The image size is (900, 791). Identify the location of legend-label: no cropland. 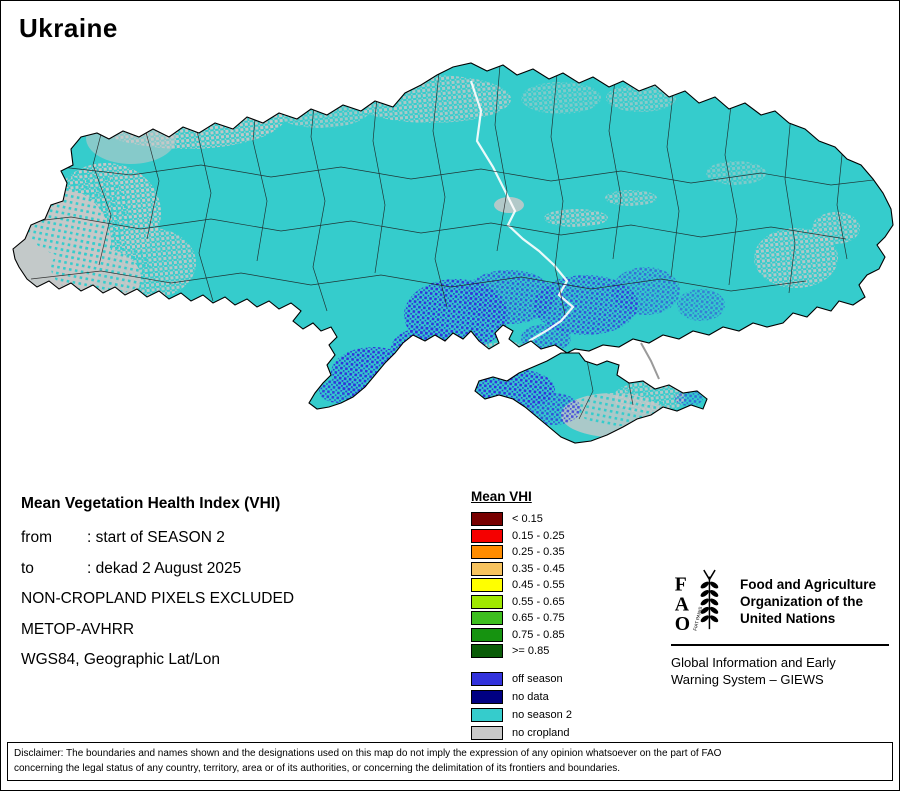
(541, 732).